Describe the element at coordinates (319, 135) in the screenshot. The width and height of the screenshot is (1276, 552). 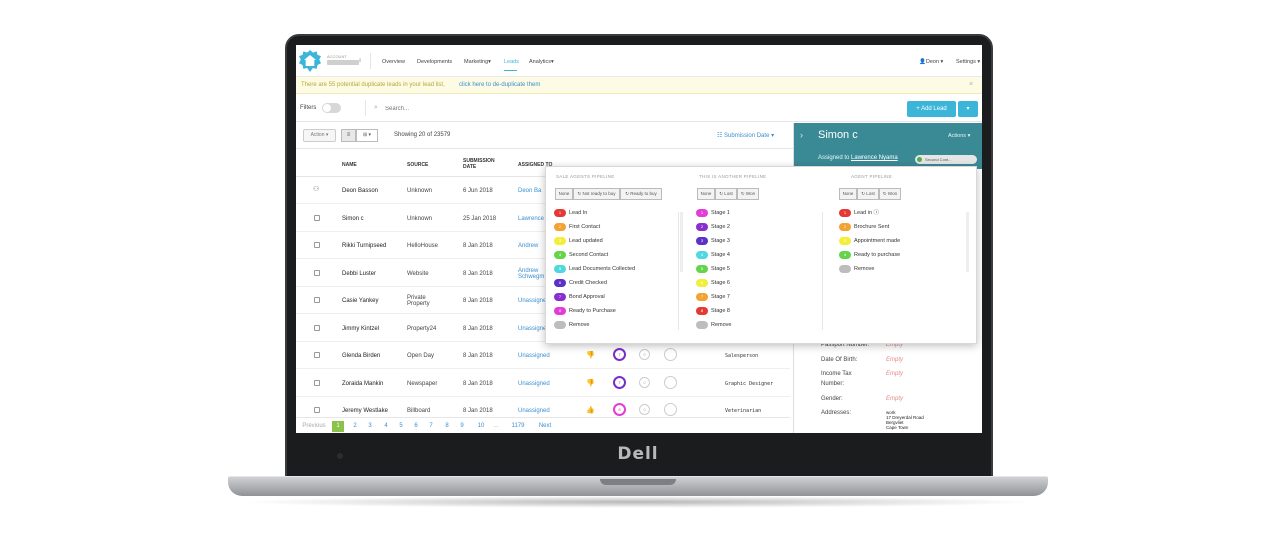
I see `bulk-action-button: Action ▾` at that location.